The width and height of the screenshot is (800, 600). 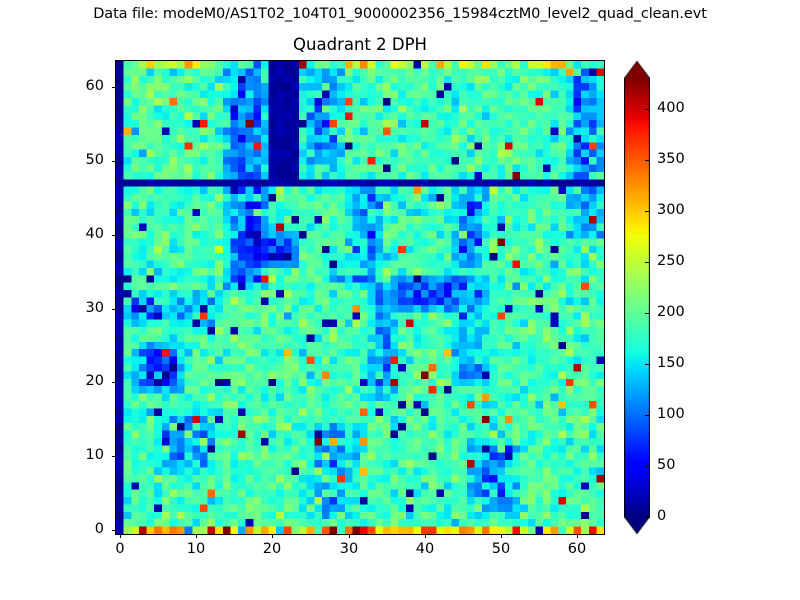 What do you see at coordinates (577, 549) in the screenshot?
I see `x-tick-label: 60` at bounding box center [577, 549].